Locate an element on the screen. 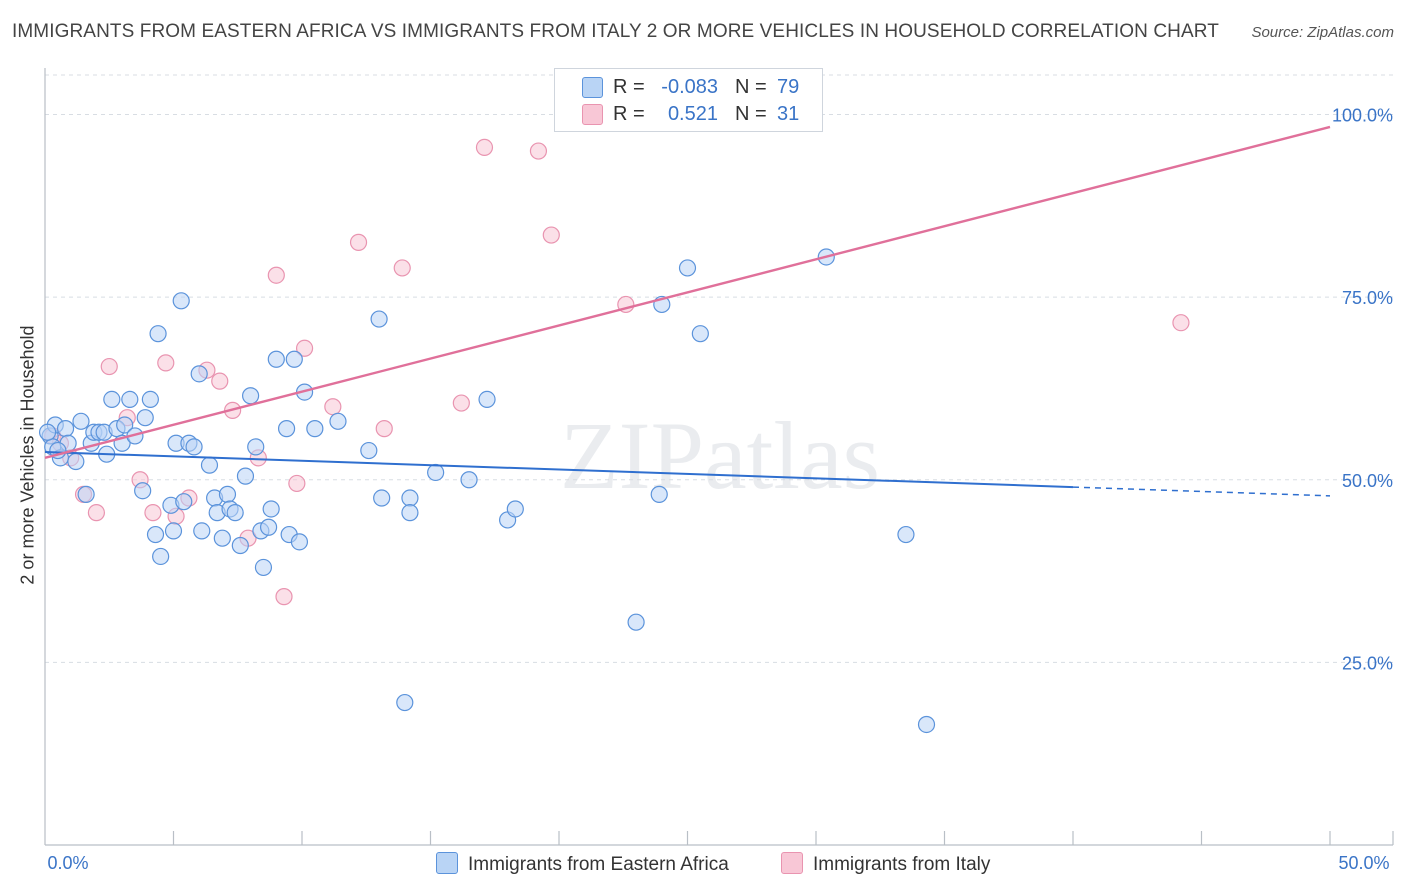 The height and width of the screenshot is (892, 1406). y-tick-label: 75.0% is located at coordinates (1367, 298).